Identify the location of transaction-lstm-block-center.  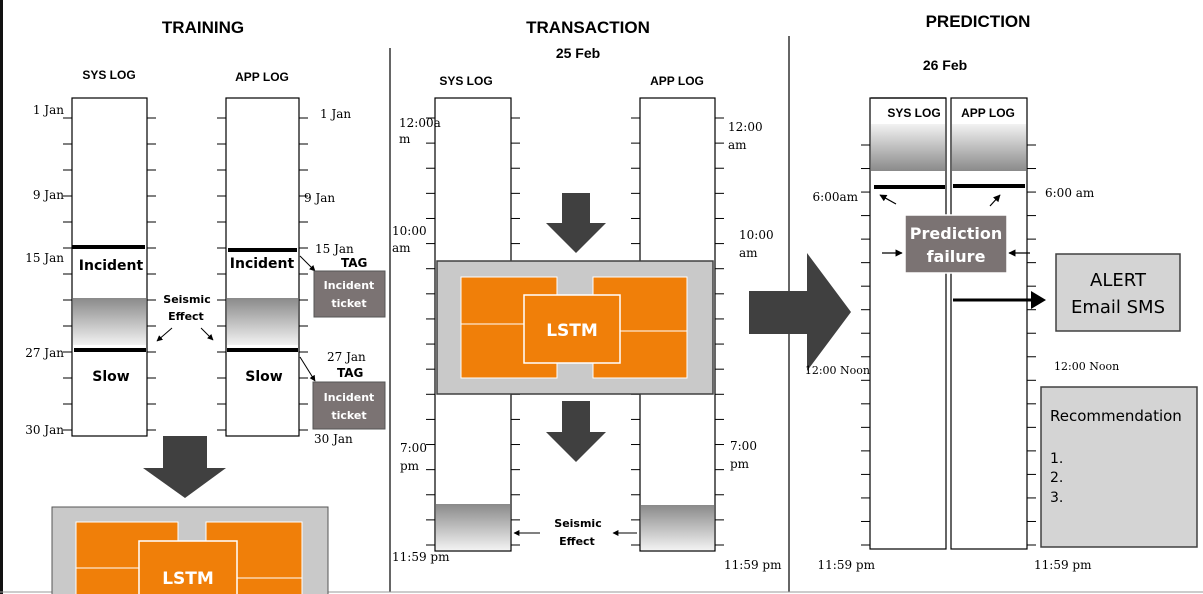
(572, 329).